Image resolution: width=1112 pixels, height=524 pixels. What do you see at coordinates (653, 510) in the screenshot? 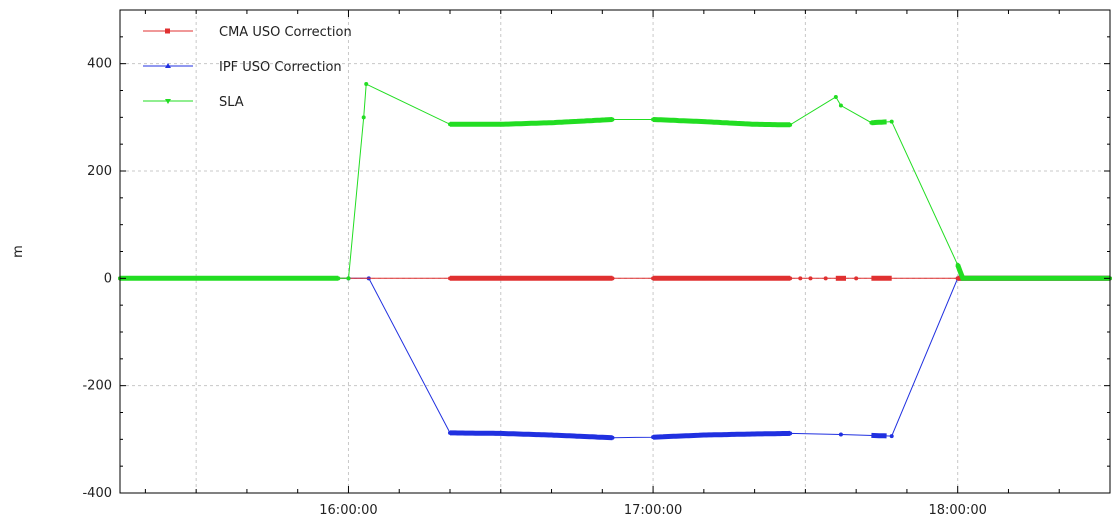
I see `x-tick-label: 17:00:00` at bounding box center [653, 510].